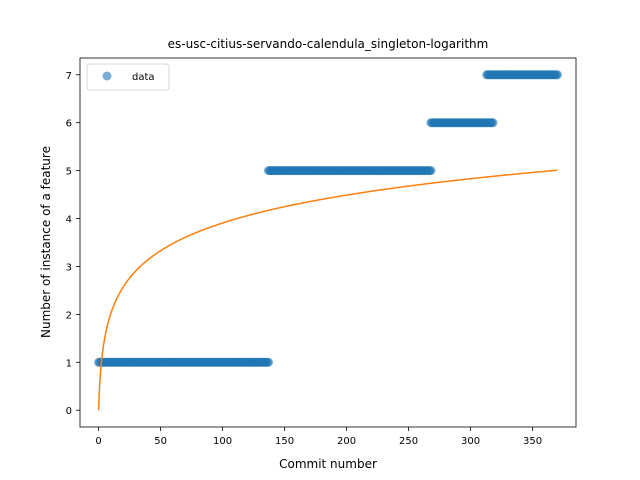 This screenshot has height=480, width=640. I want to click on legend-box, so click(128, 77).